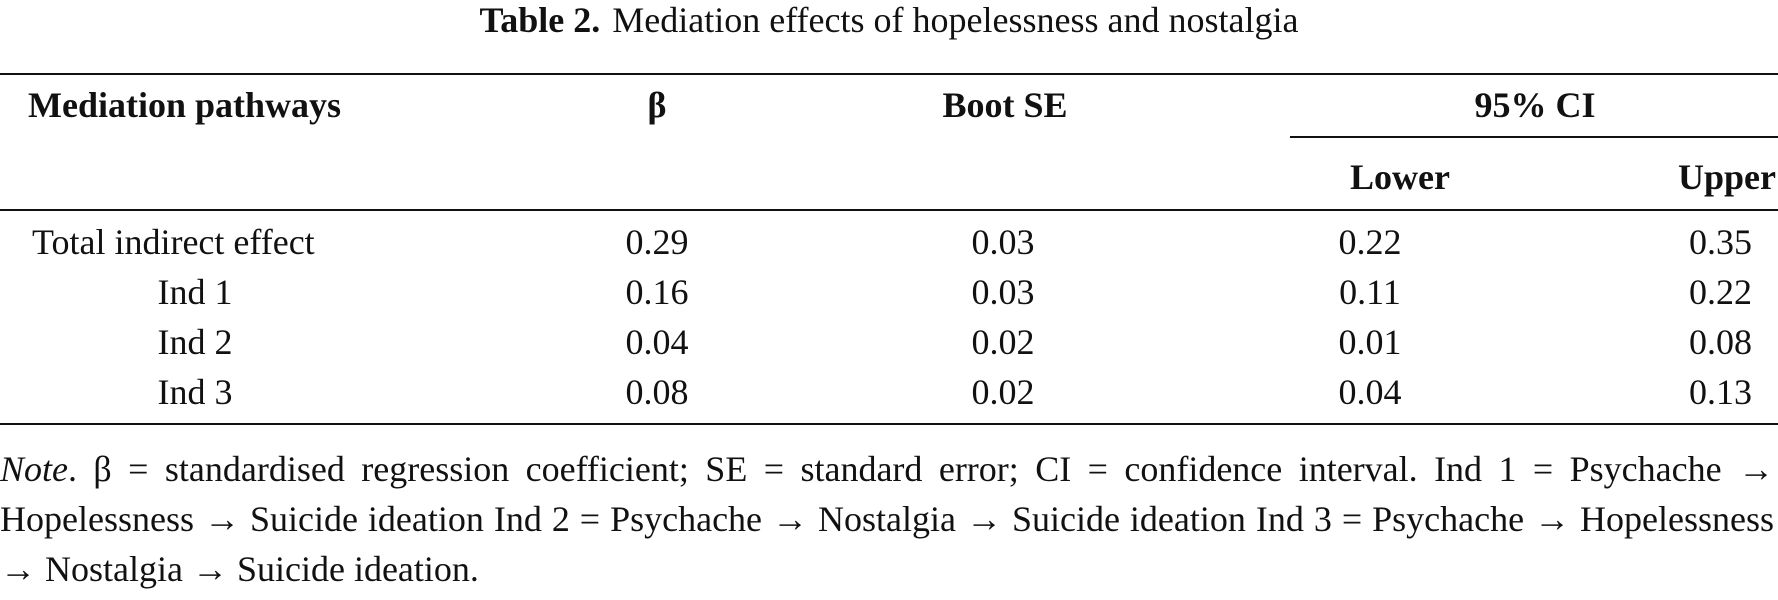 This screenshot has width=1778, height=600. Describe the element at coordinates (1005, 105) in the screenshot. I see `header-boot-se: Boot SE` at that location.